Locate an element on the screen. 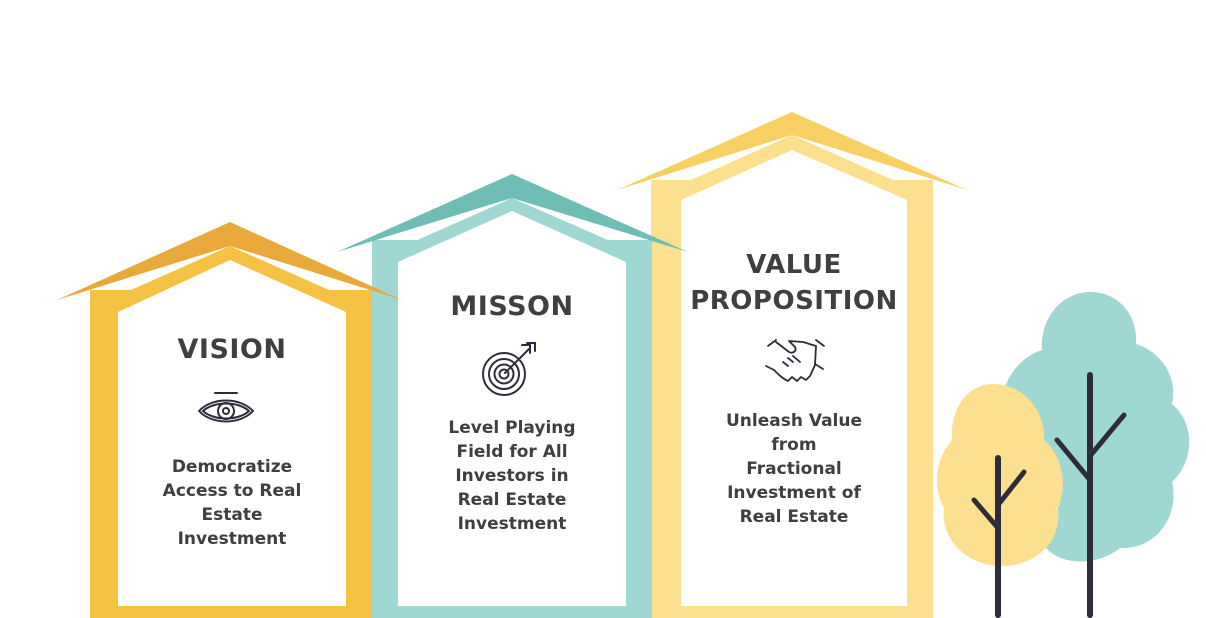 This screenshot has height=618, width=1206. yellow-tree is located at coordinates (1000, 501).